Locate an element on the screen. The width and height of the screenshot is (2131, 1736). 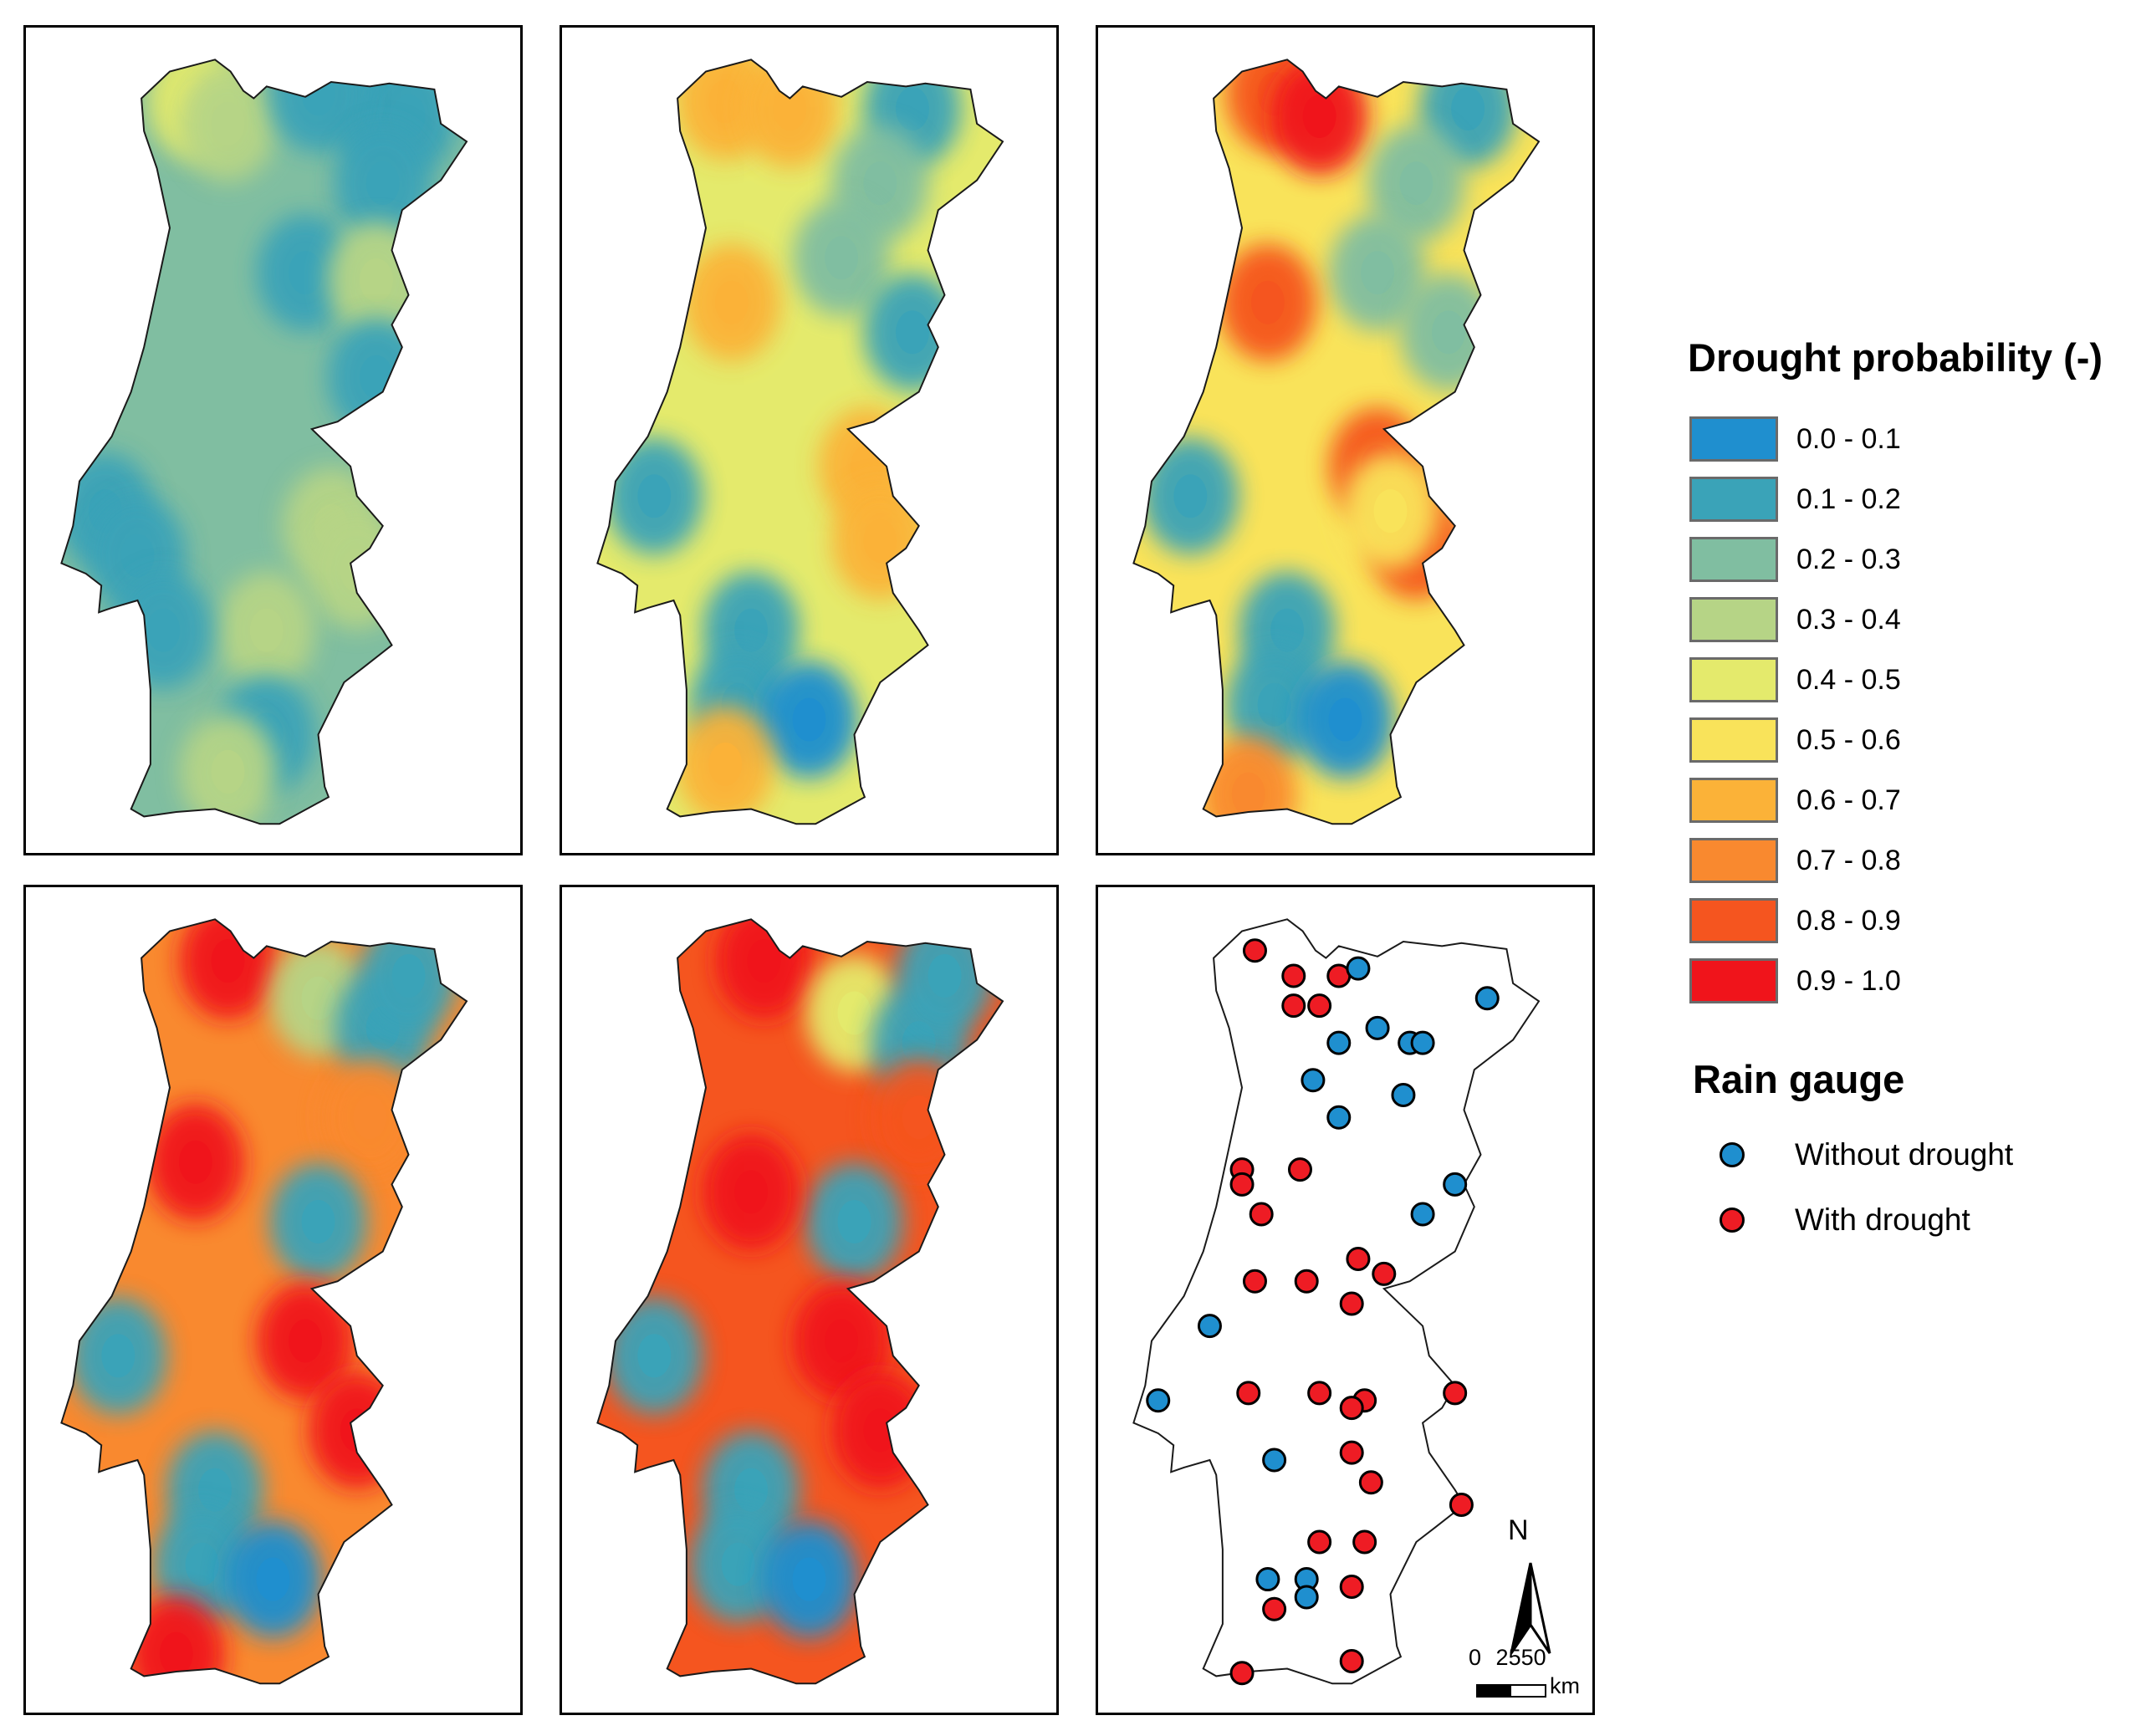
scale-bar is located at coordinates (1511, 1691).